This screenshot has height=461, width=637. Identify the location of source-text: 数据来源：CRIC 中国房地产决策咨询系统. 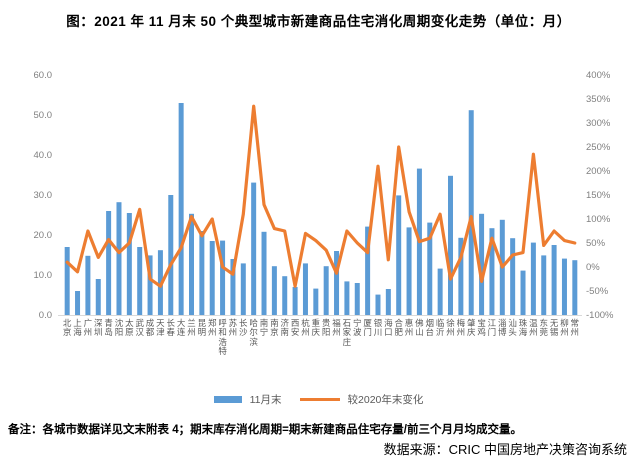
(505, 449).